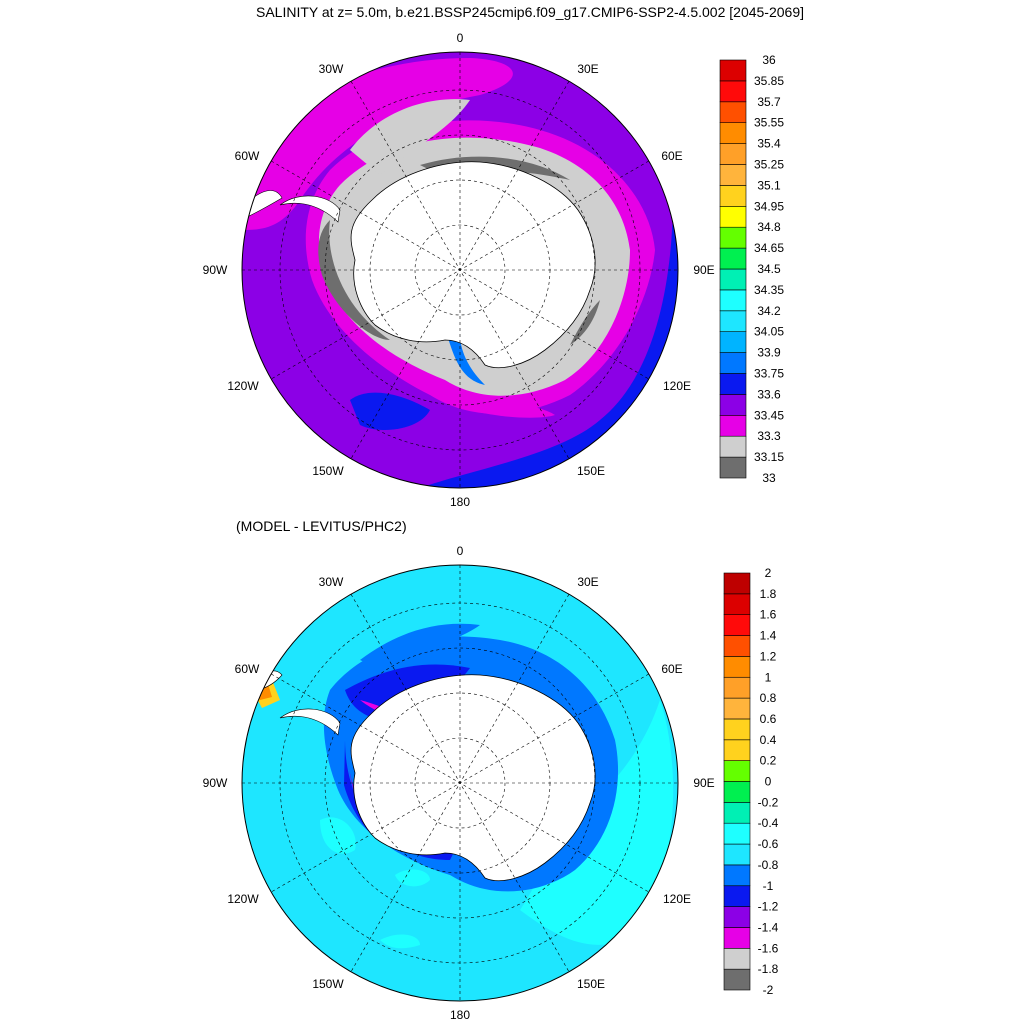  Describe the element at coordinates (768, 656) in the screenshot. I see `difference-colorbar-label: 1.2` at that location.